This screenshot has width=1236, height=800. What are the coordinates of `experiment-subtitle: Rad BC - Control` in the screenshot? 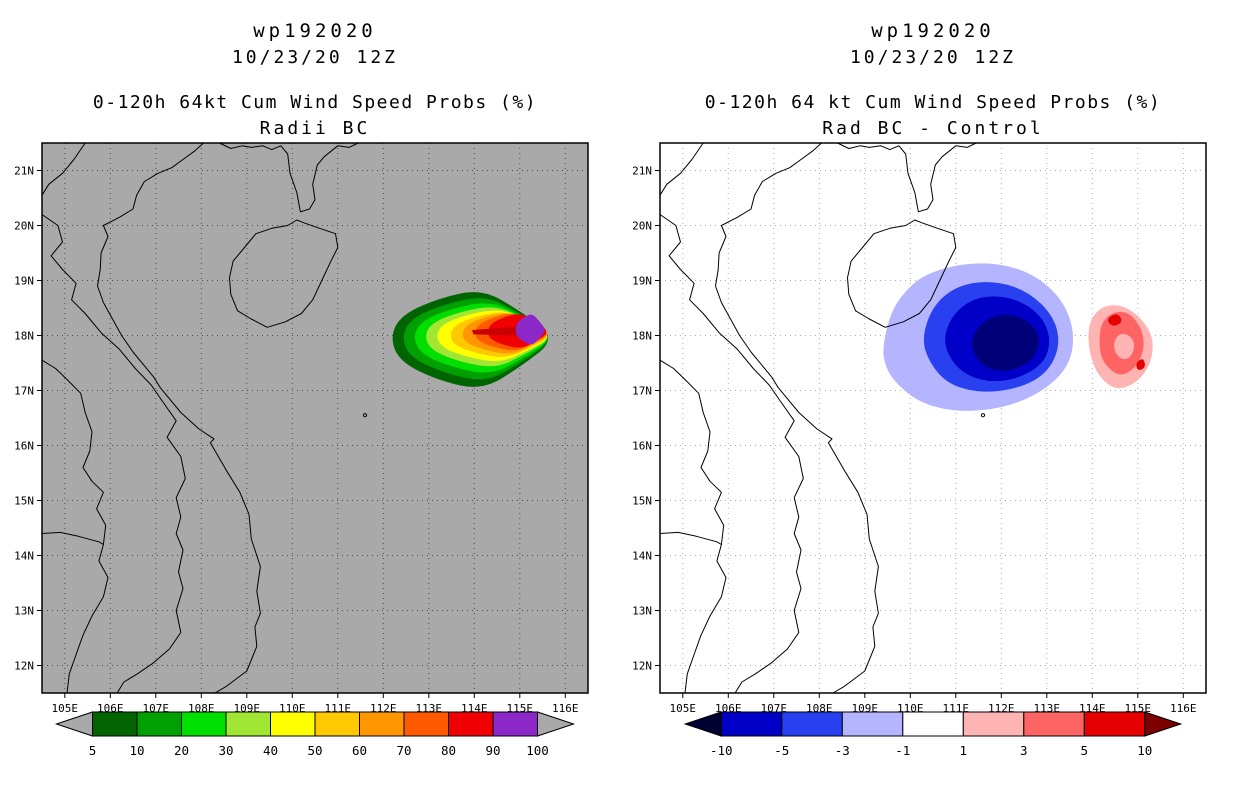 It's located at (933, 128).